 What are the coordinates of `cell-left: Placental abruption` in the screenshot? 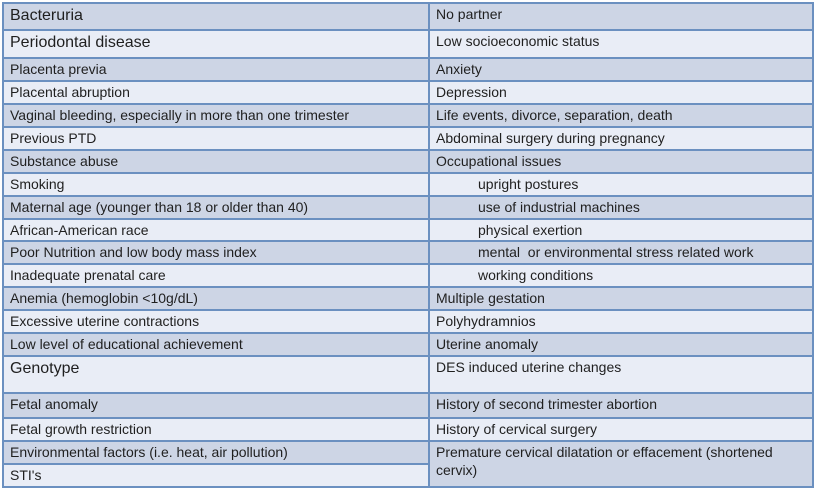 It's located at (216, 92).